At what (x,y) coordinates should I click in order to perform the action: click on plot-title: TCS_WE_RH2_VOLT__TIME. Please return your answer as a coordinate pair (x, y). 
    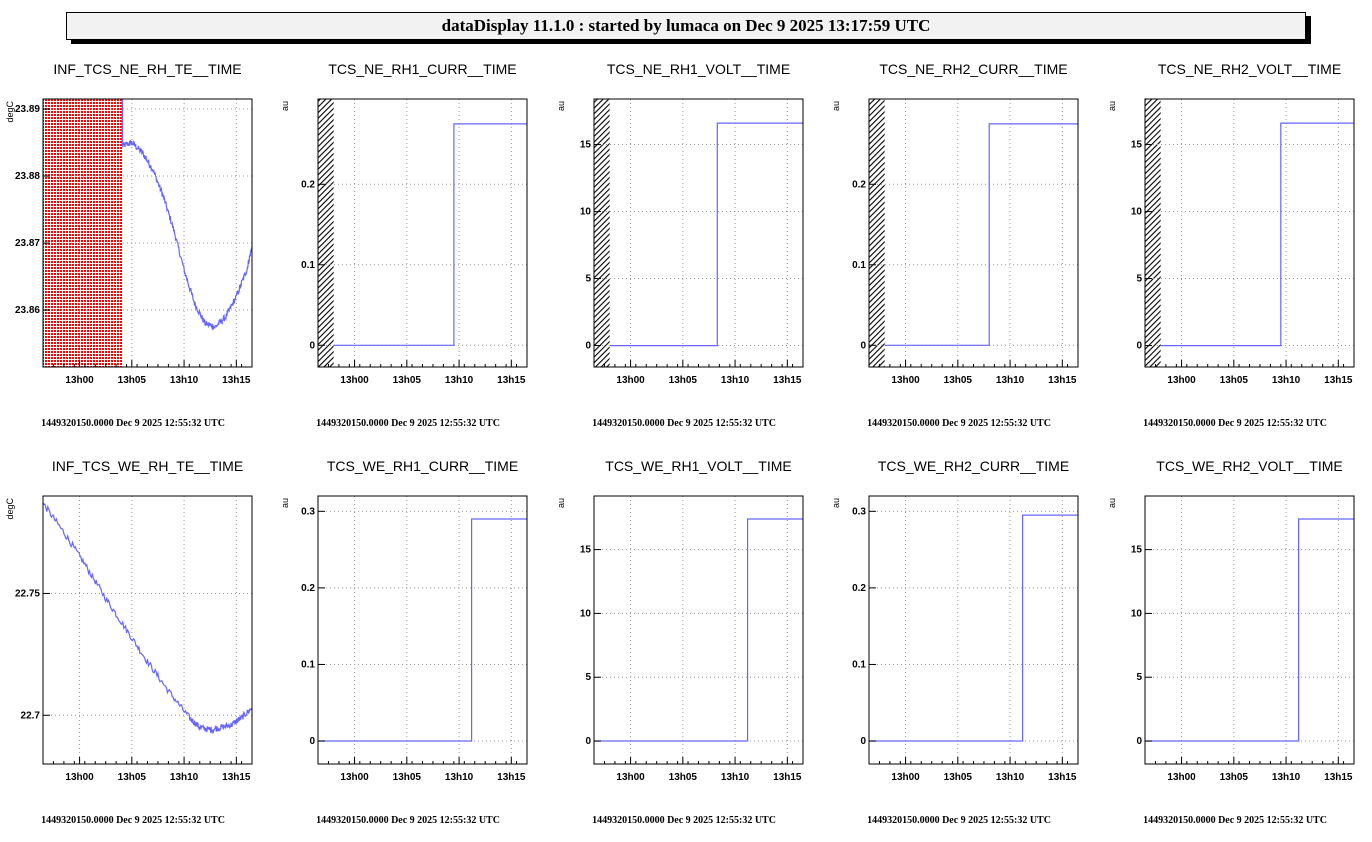
    Looking at the image, I should click on (1249, 466).